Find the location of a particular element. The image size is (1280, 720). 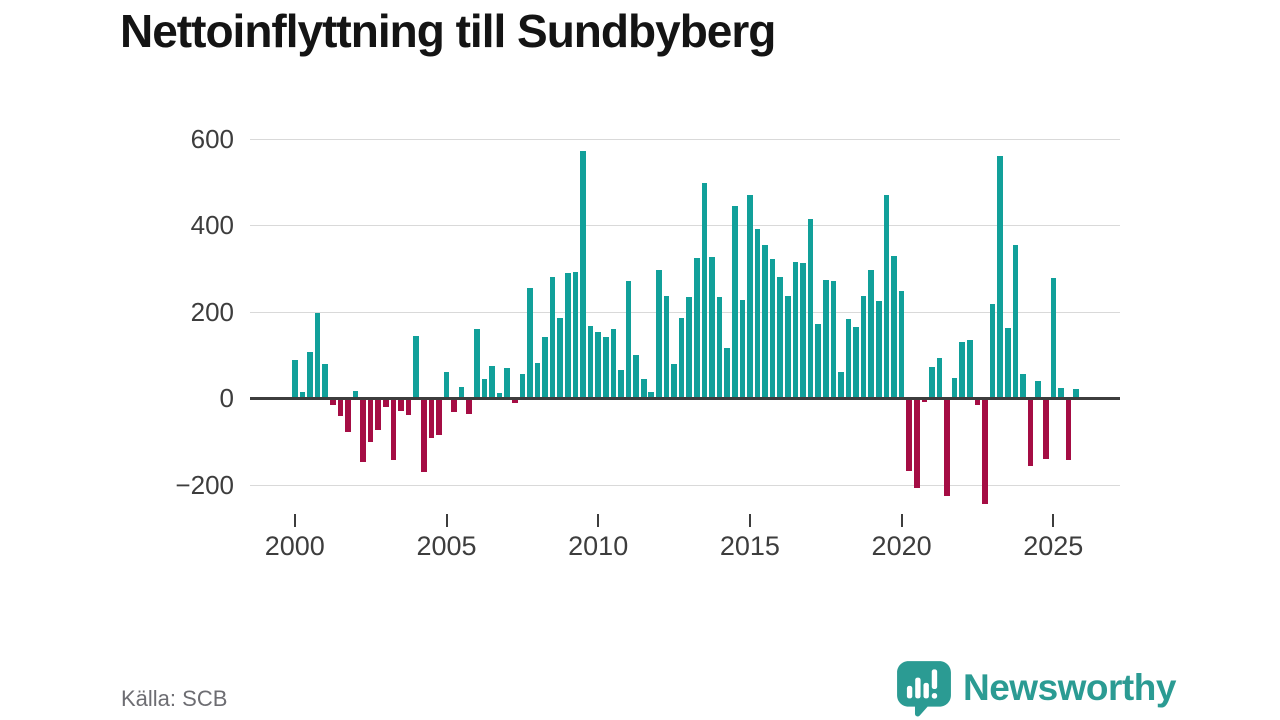

bar-2022-q2 is located at coordinates (970, 369).